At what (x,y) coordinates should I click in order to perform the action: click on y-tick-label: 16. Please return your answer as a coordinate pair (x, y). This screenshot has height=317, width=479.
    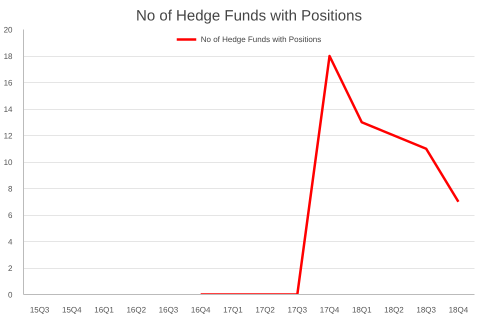
    Looking at the image, I should click on (9, 83).